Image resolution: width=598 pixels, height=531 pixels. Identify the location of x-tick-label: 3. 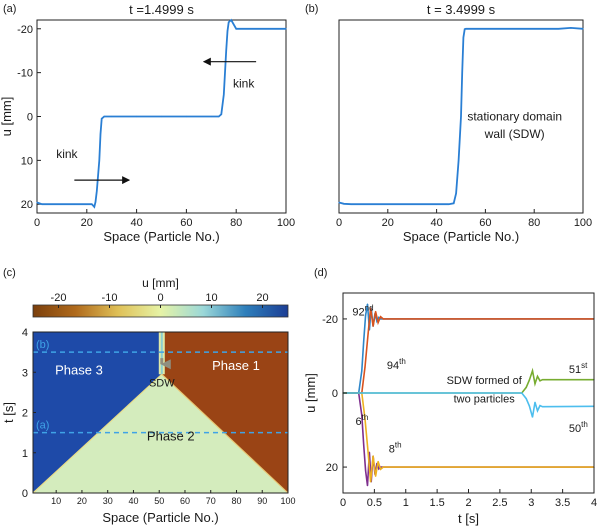
(531, 503).